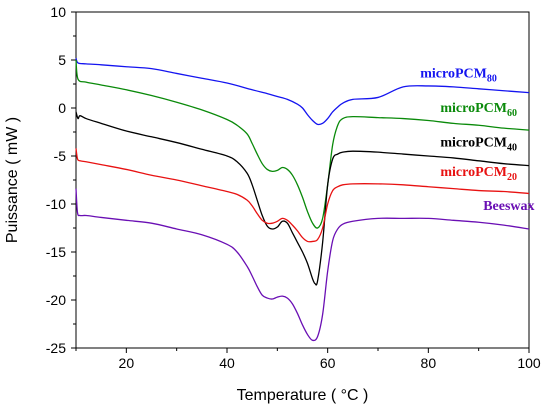 The height and width of the screenshot is (411, 550). Describe the element at coordinates (60, 156) in the screenshot. I see `y-tick-label: -5` at that location.